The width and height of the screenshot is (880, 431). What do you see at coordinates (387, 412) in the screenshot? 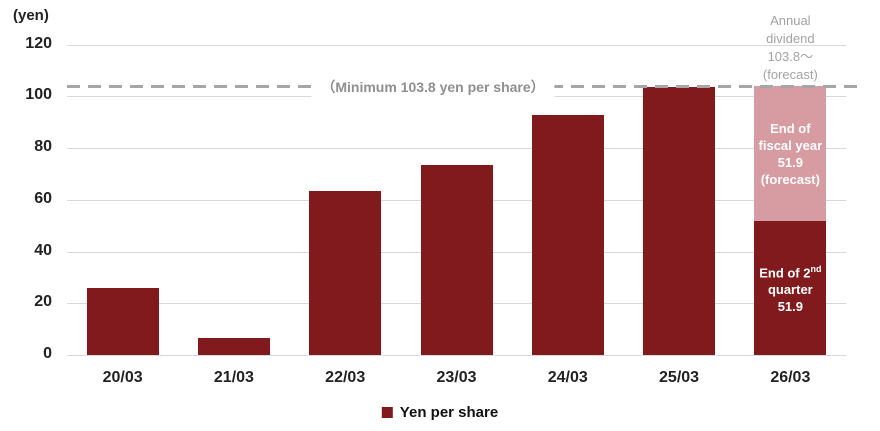
I see `legend-swatch-icon` at bounding box center [387, 412].